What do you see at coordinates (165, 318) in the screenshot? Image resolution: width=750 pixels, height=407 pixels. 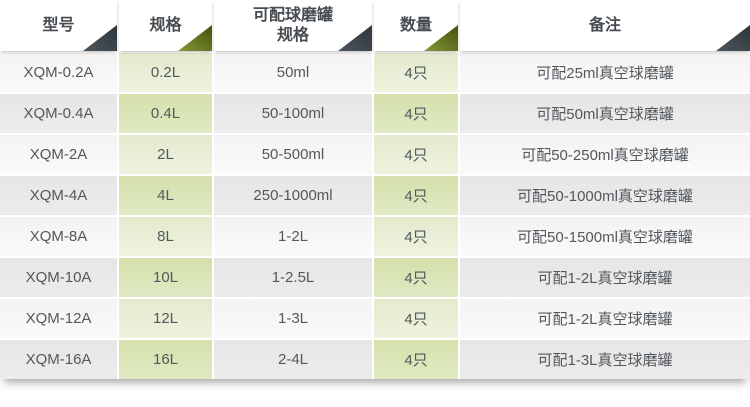 I see `cell-spec: 12L` at bounding box center [165, 318].